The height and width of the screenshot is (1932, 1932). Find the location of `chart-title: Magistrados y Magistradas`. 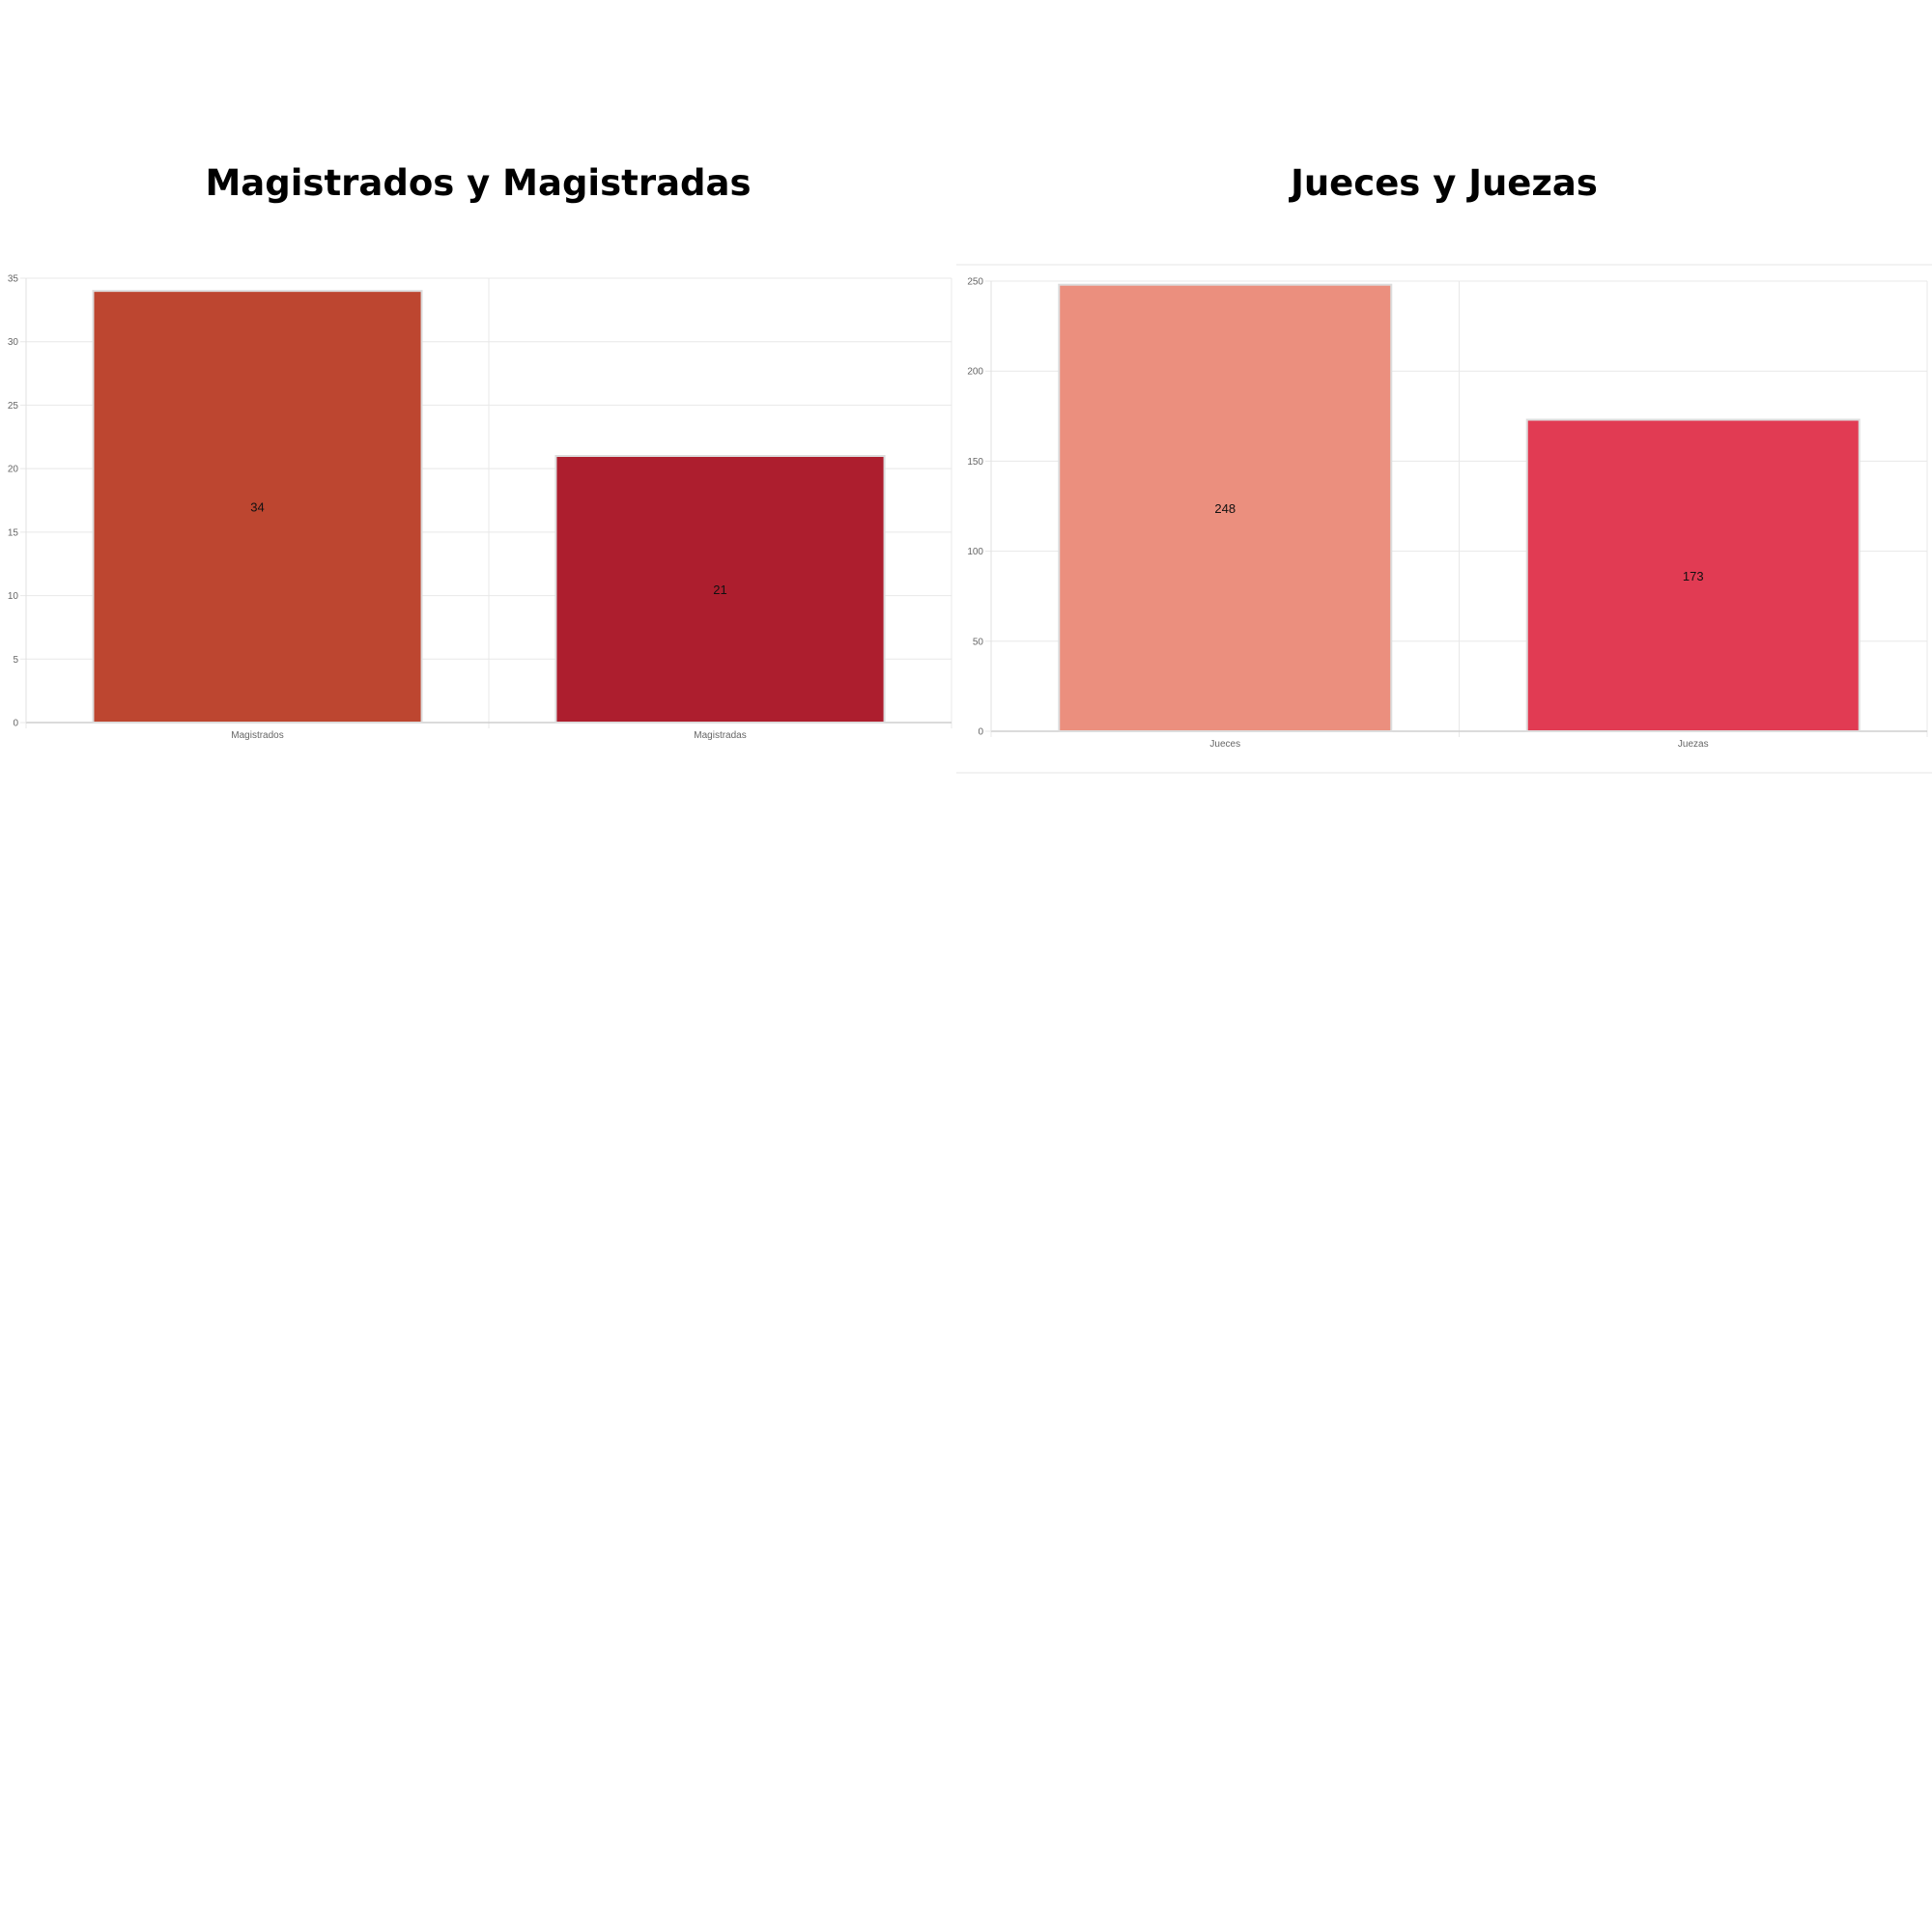

chart-title: Magistrados y Magistradas is located at coordinates (478, 183).